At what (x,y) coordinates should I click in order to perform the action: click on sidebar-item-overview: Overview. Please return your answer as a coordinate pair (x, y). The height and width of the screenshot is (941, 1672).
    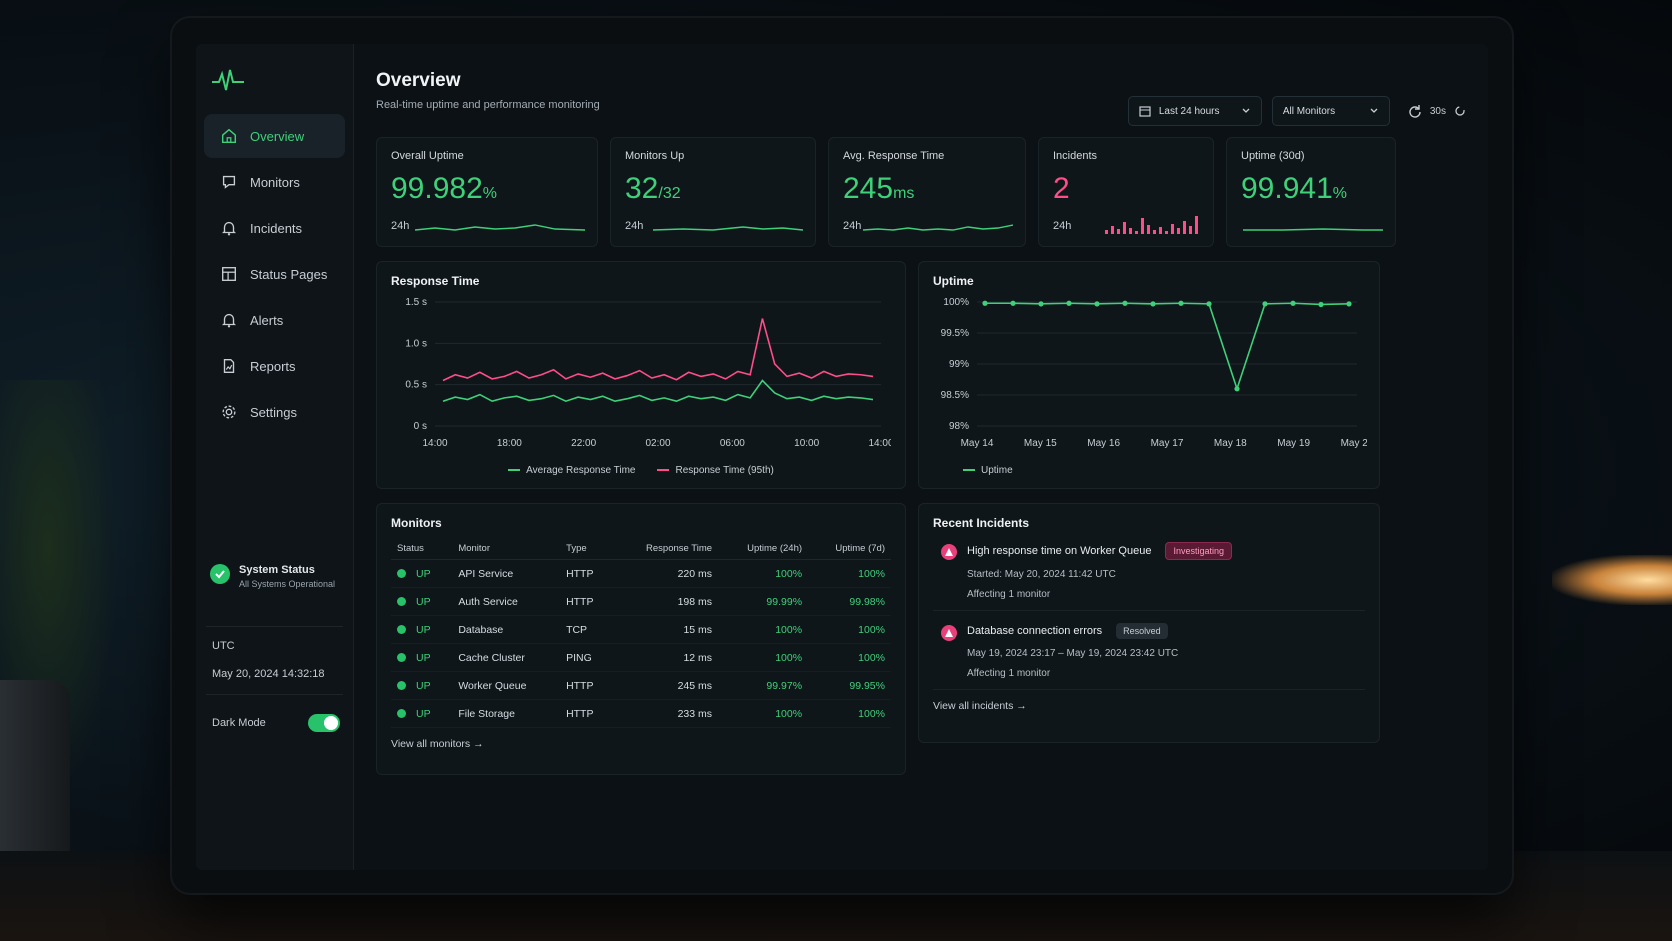
    Looking at the image, I should click on (274, 136).